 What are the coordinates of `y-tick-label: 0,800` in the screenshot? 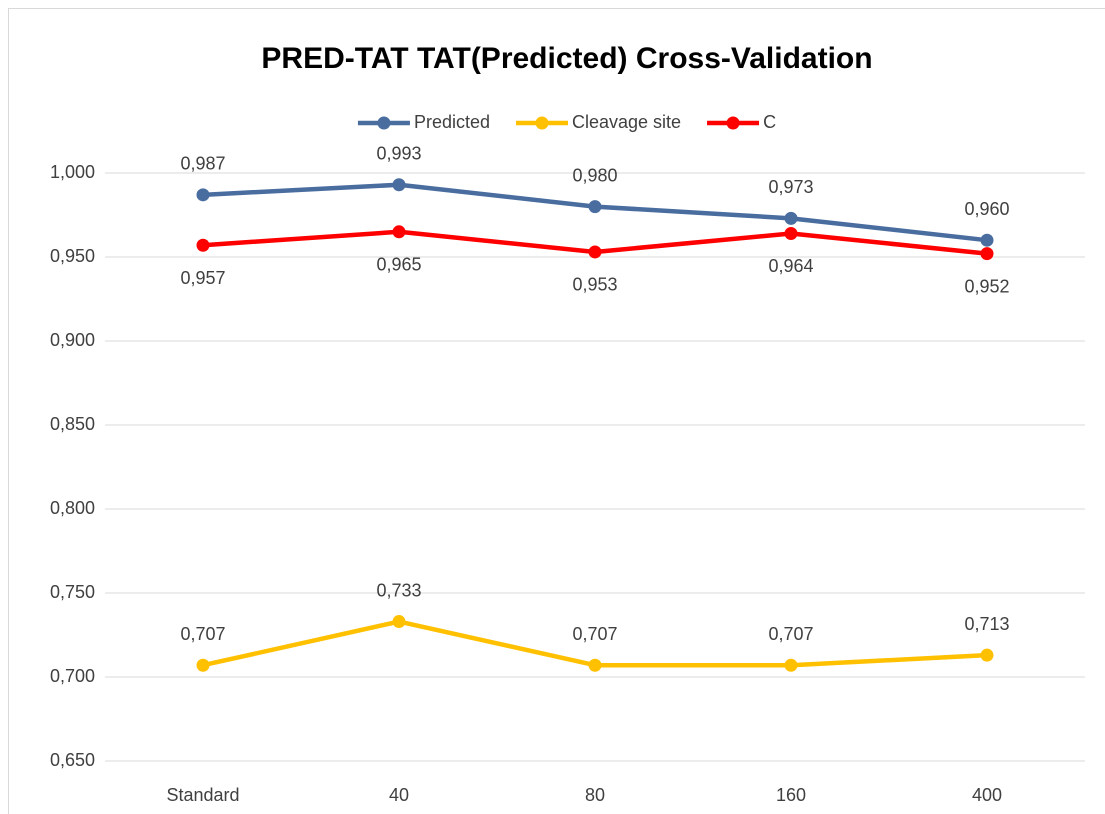 It's located at (72, 508).